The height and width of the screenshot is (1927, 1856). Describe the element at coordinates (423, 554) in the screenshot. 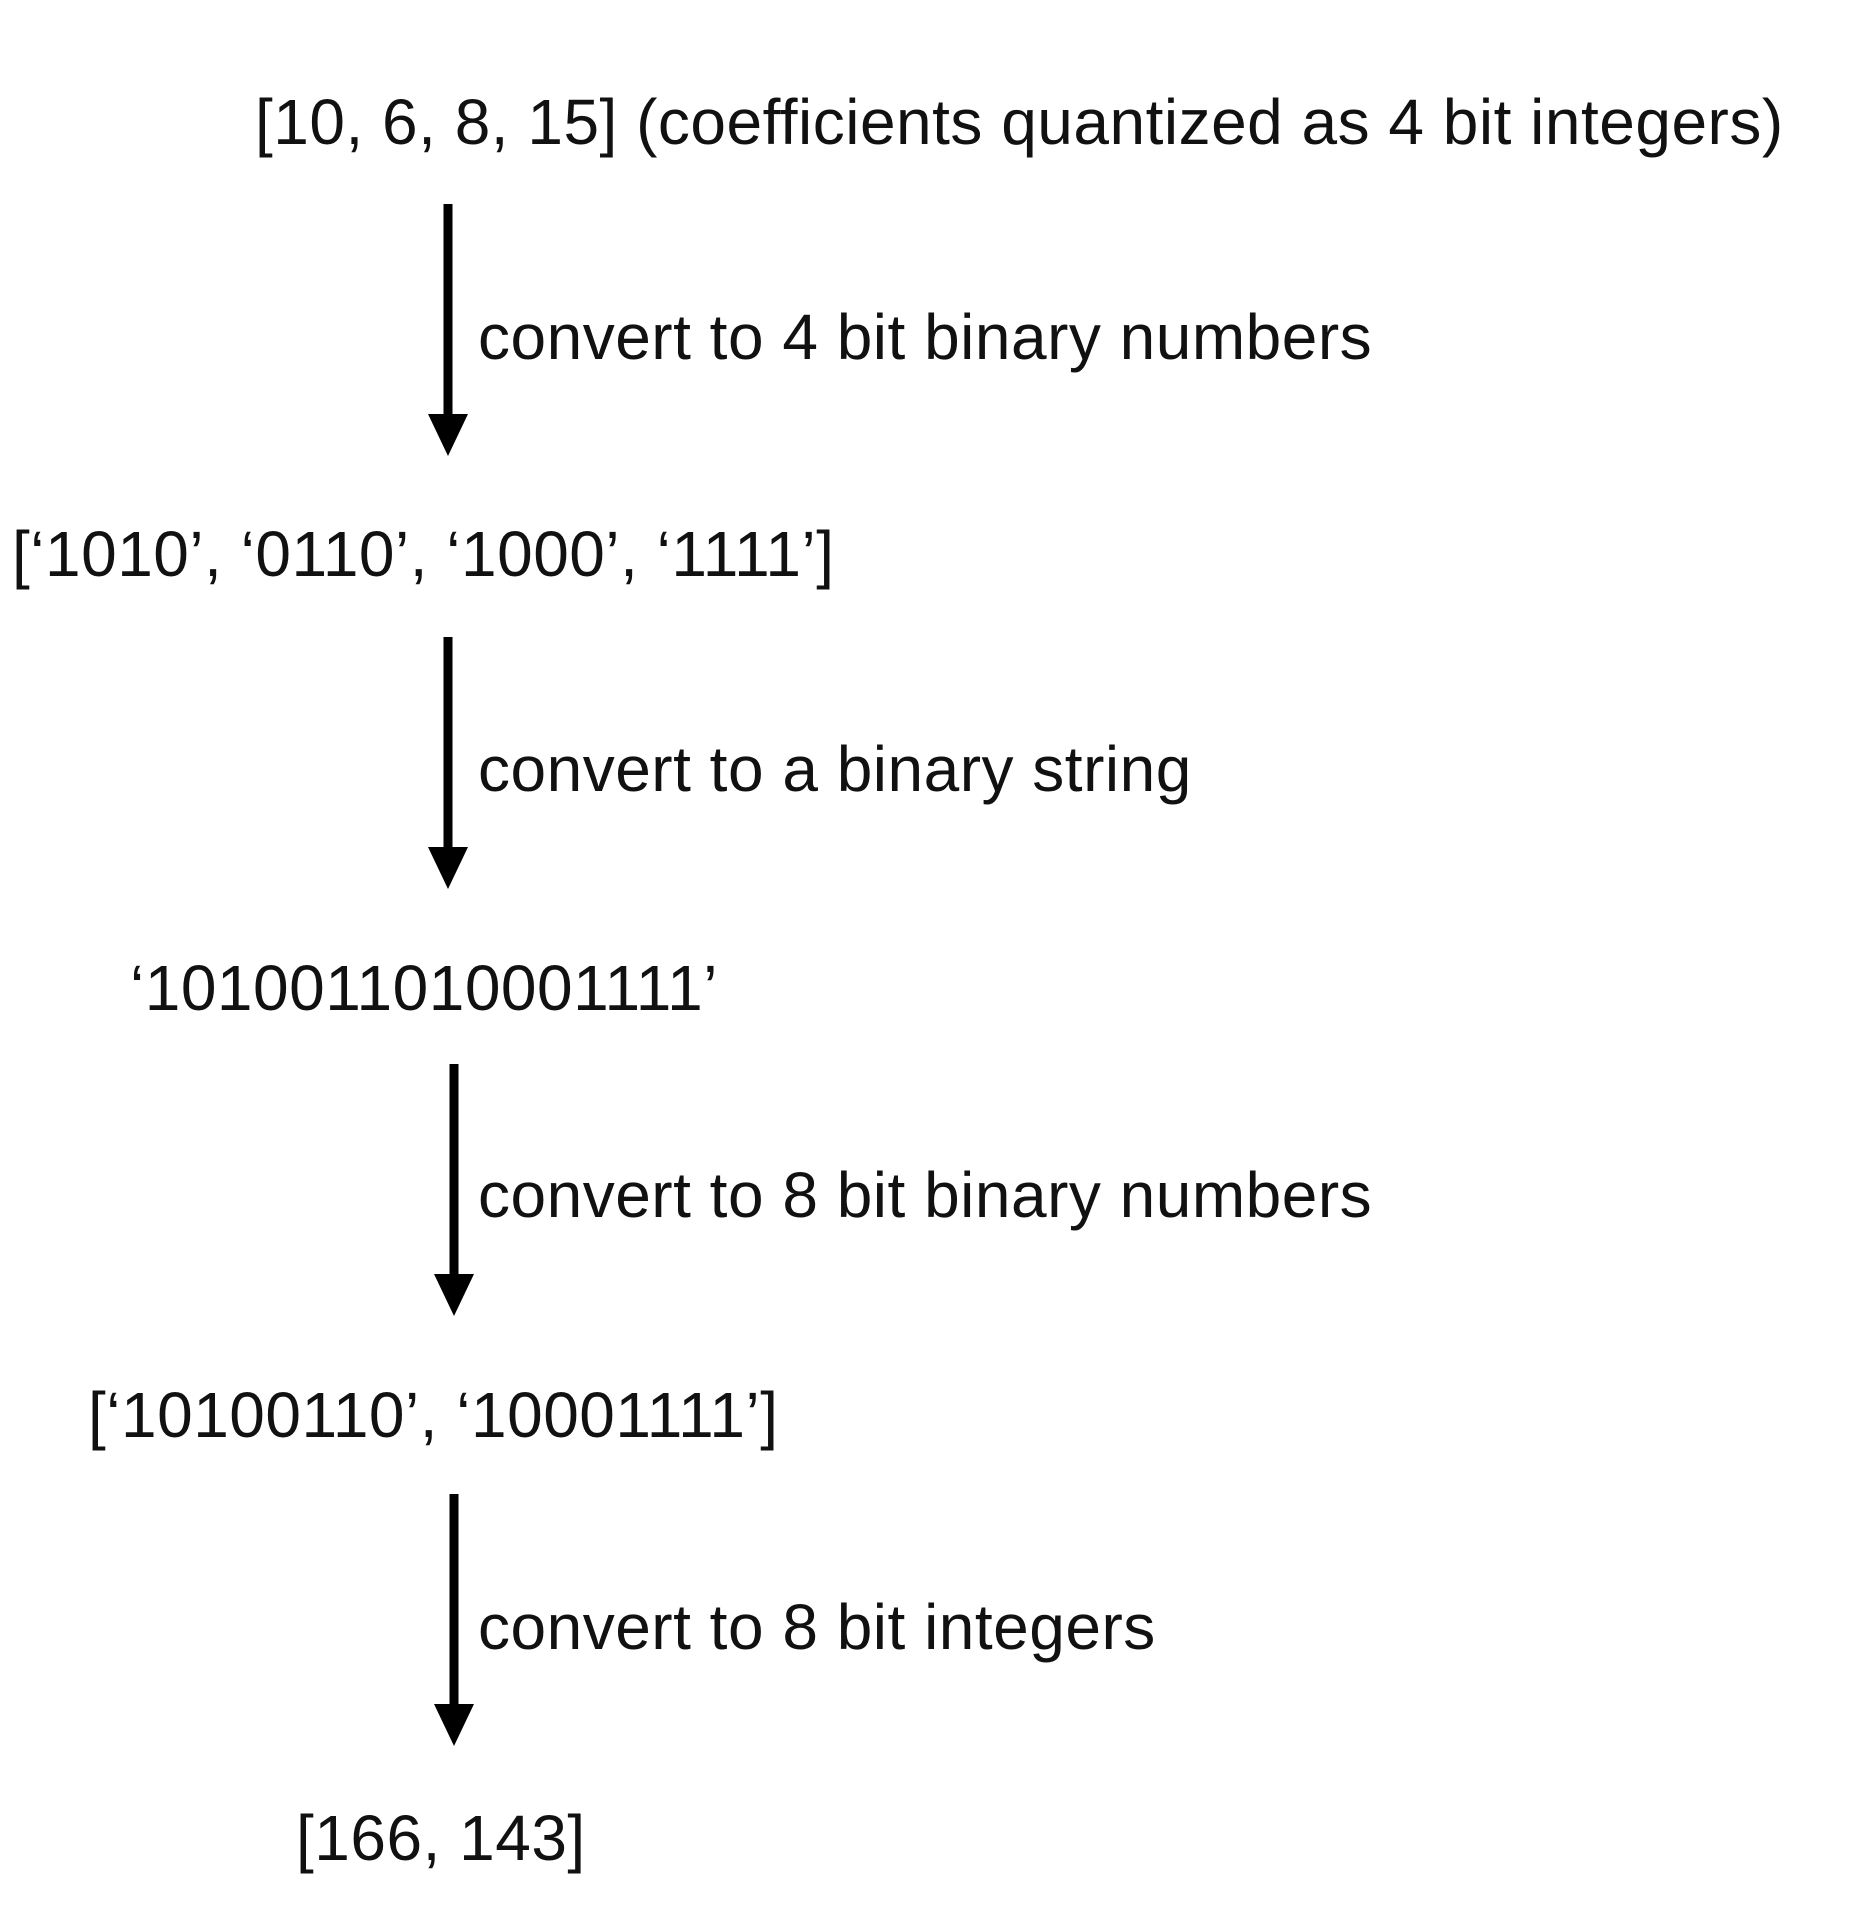

I see `stage-4bit-binary-list: [‘1010’, ‘0110’, ‘1000’, ‘1111’]` at that location.